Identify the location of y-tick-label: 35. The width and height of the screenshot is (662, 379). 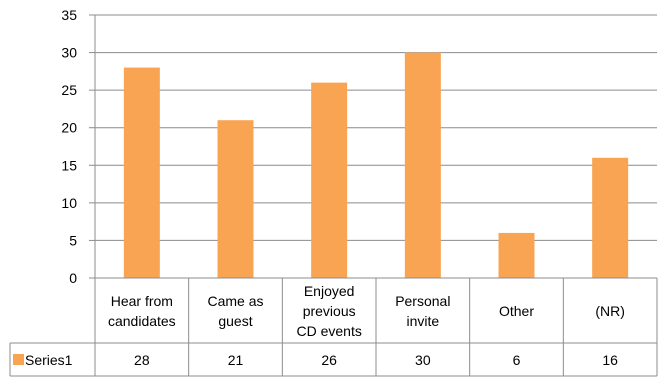
(69, 15).